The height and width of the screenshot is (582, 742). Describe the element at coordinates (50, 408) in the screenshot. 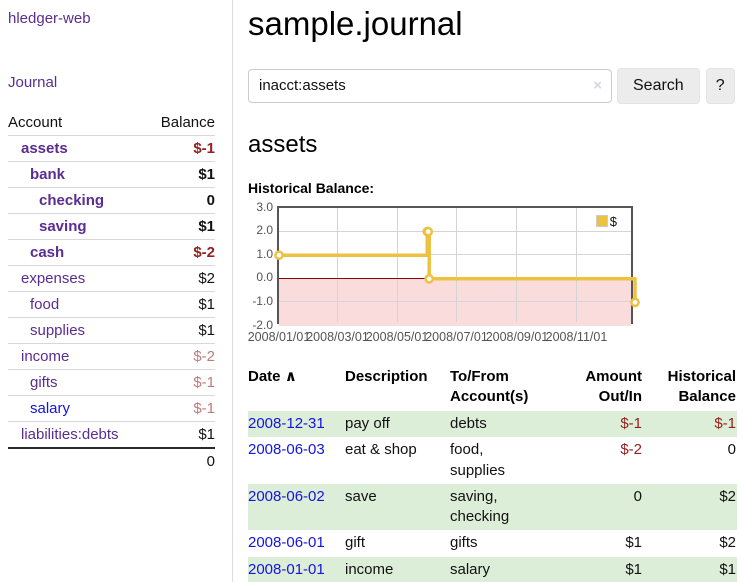

I see `account-link: salary` at that location.